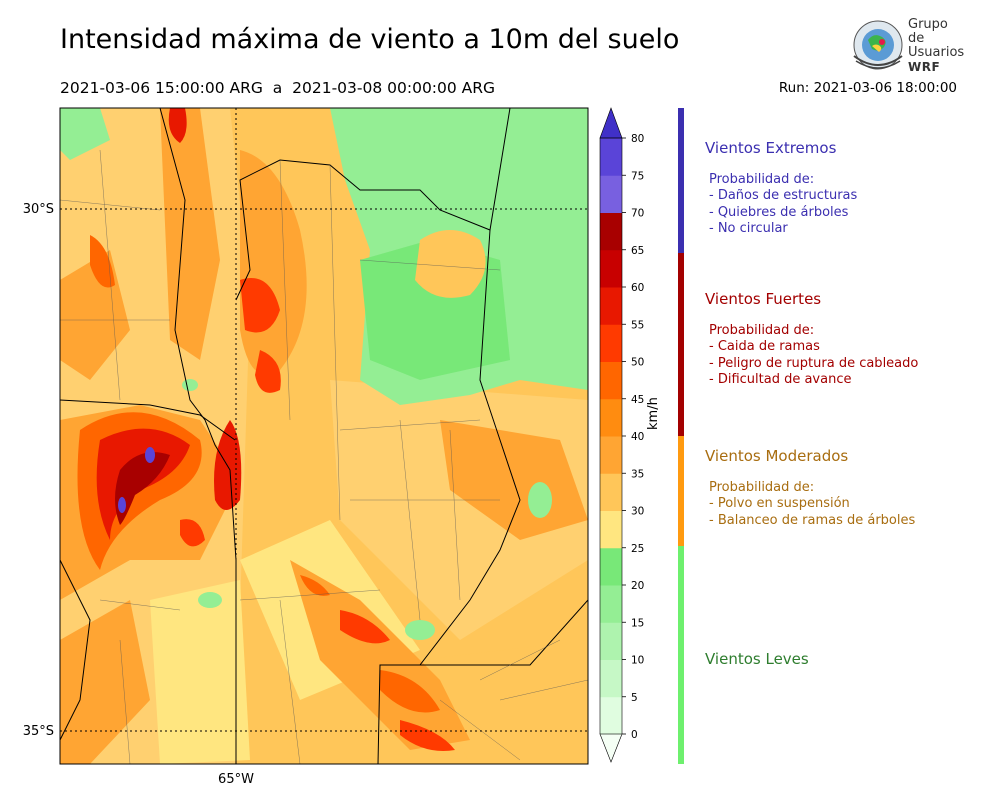 Image resolution: width=1000 pixels, height=800 pixels. What do you see at coordinates (681, 655) in the screenshot?
I see `legend-bar-leves` at bounding box center [681, 655].